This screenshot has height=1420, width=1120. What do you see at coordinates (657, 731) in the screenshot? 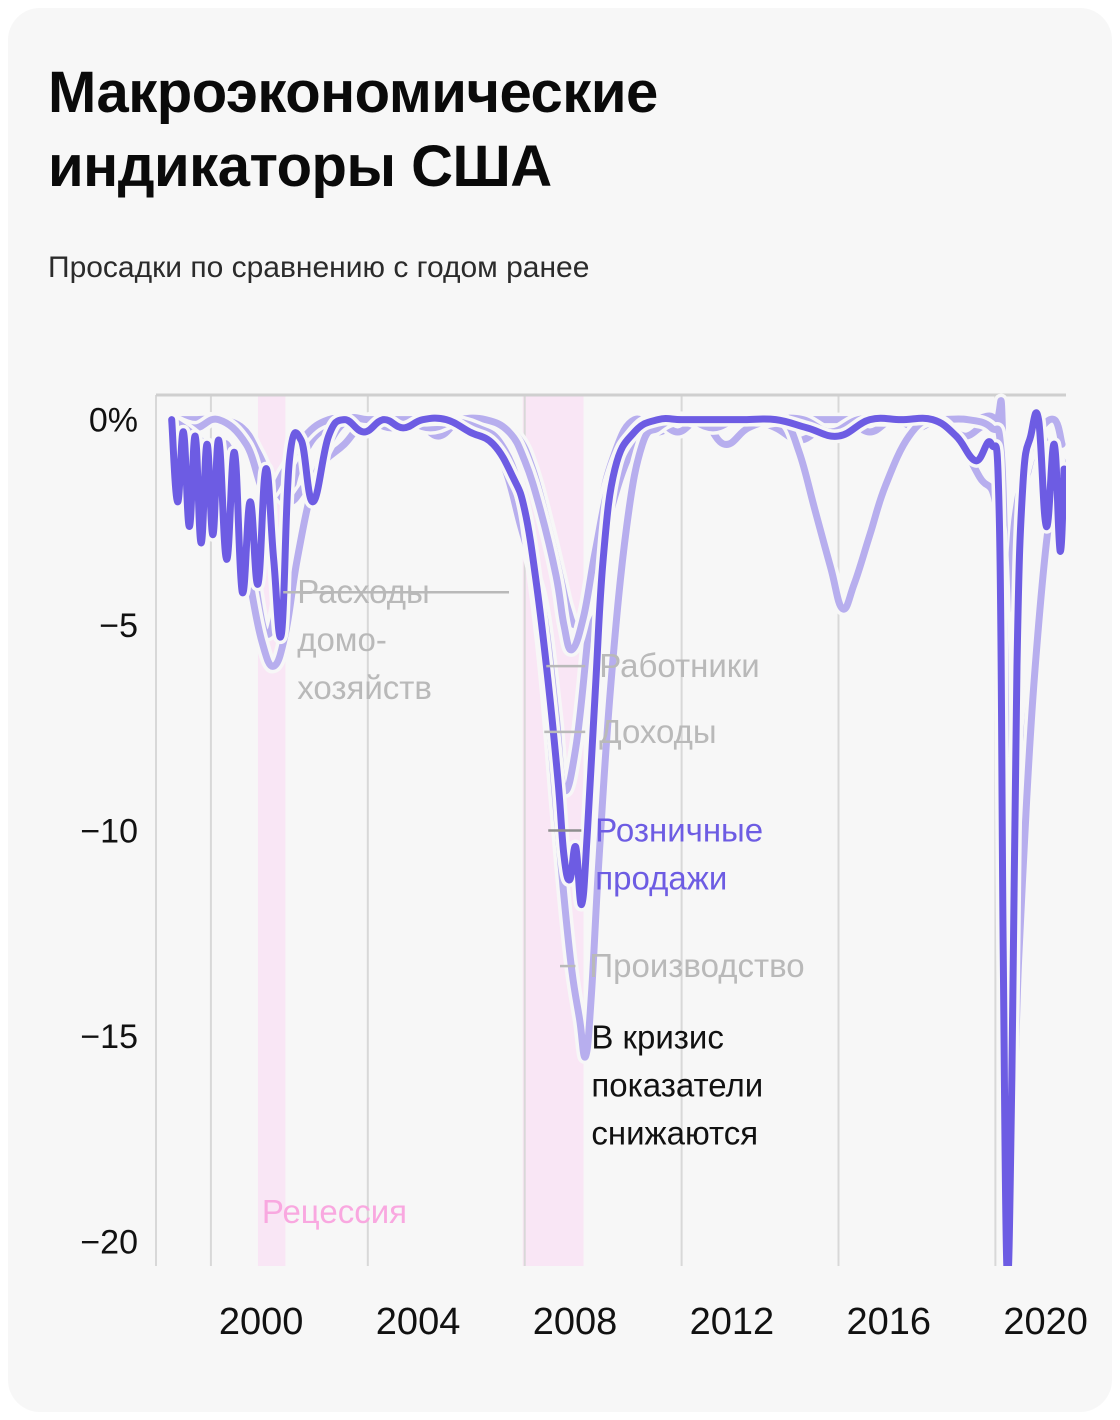
I see `series-label: Доходы` at bounding box center [657, 731].